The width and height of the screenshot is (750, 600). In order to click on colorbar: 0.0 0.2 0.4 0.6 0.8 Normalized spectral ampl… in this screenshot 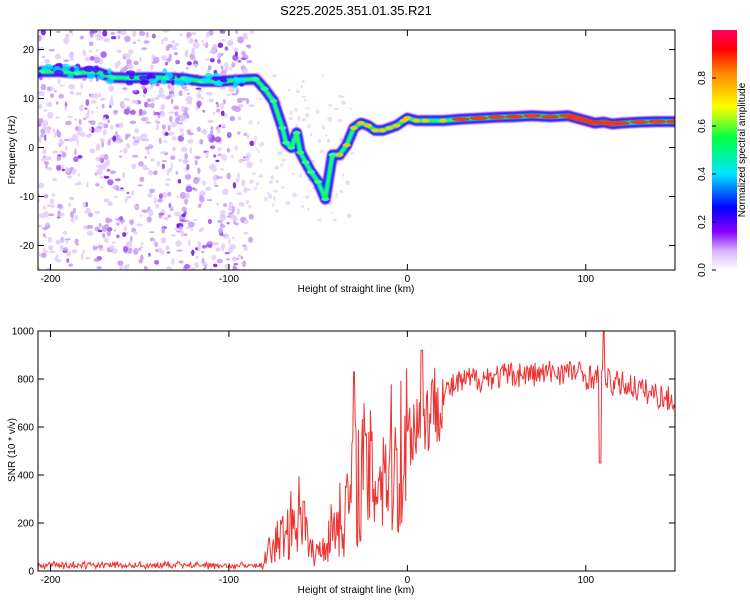, I will do `click(722, 153)`.